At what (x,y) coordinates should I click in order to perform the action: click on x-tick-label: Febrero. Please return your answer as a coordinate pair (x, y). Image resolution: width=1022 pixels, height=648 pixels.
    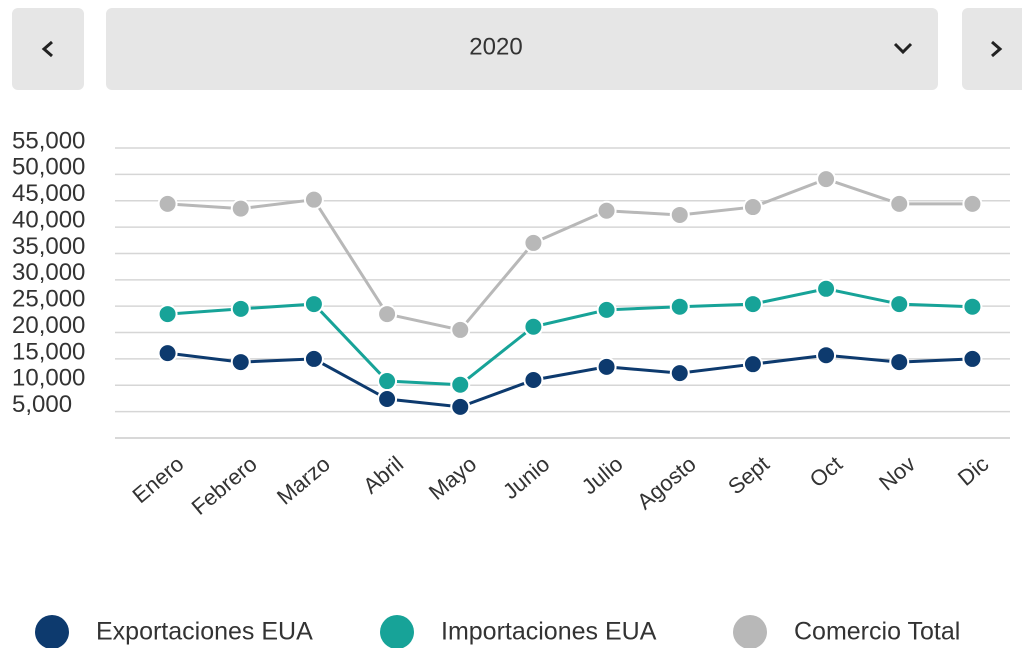
    Looking at the image, I should click on (224, 485).